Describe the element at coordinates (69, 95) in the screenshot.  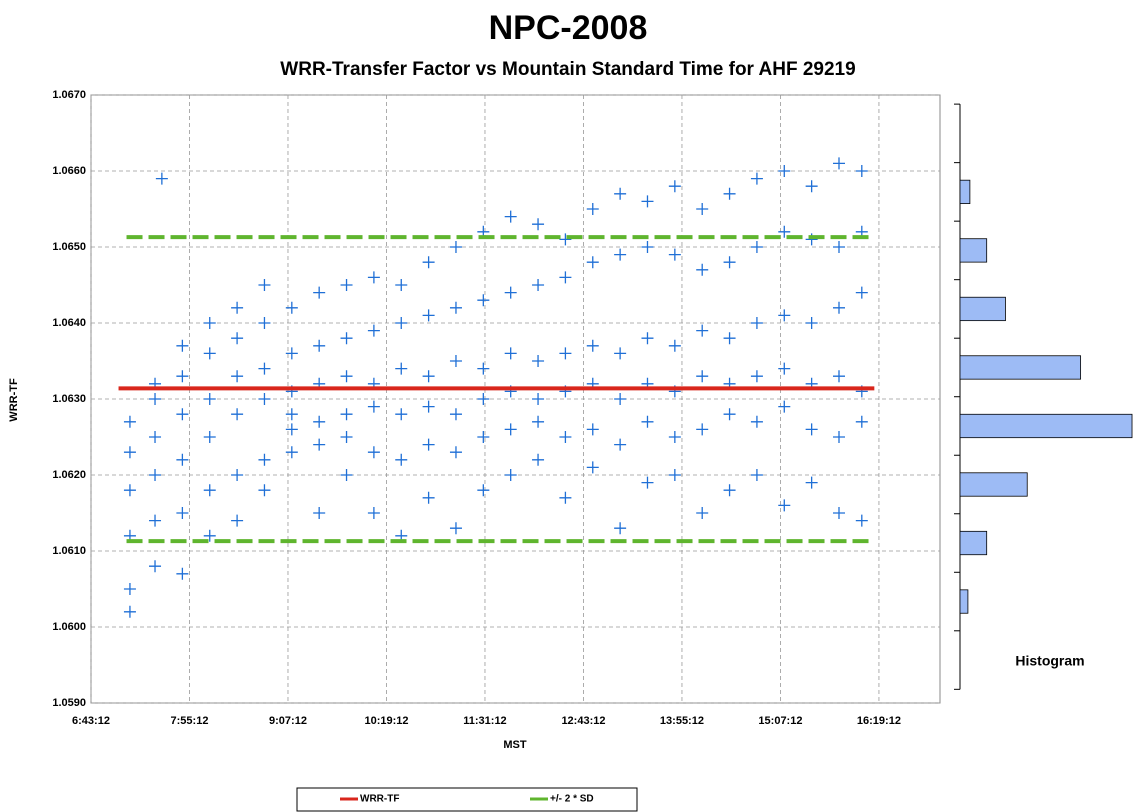
I see `y-tick-label: 1.0670` at that location.